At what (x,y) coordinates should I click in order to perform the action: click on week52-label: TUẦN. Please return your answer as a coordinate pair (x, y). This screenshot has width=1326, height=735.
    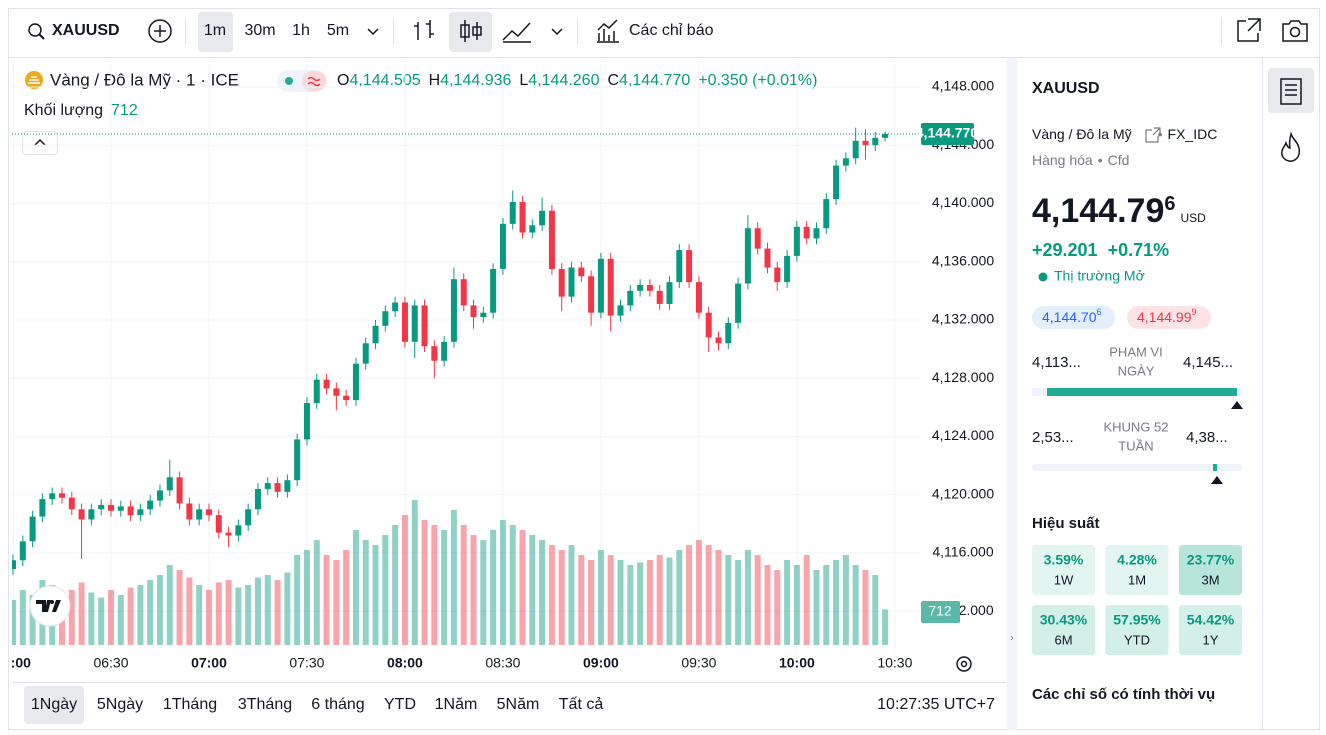
    Looking at the image, I should click on (1135, 445).